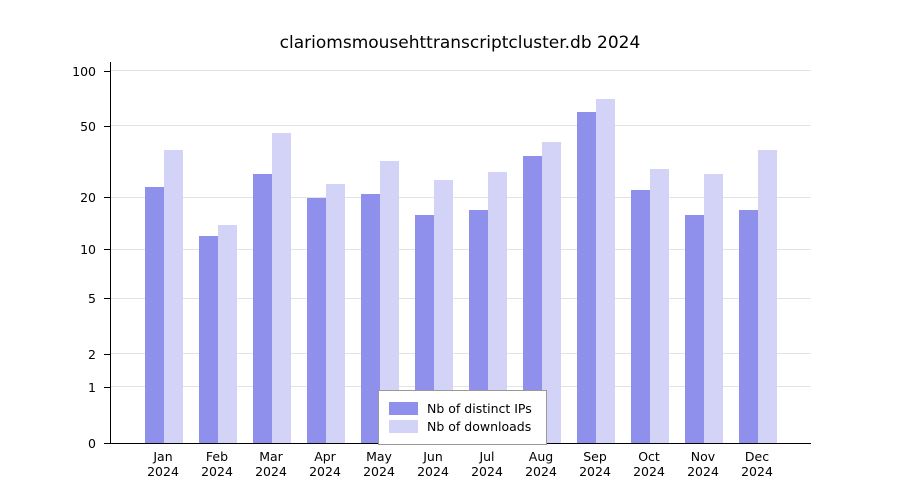 This screenshot has width=900, height=500. Describe the element at coordinates (424, 328) in the screenshot. I see `bar-distinct-ips-jun` at that location.